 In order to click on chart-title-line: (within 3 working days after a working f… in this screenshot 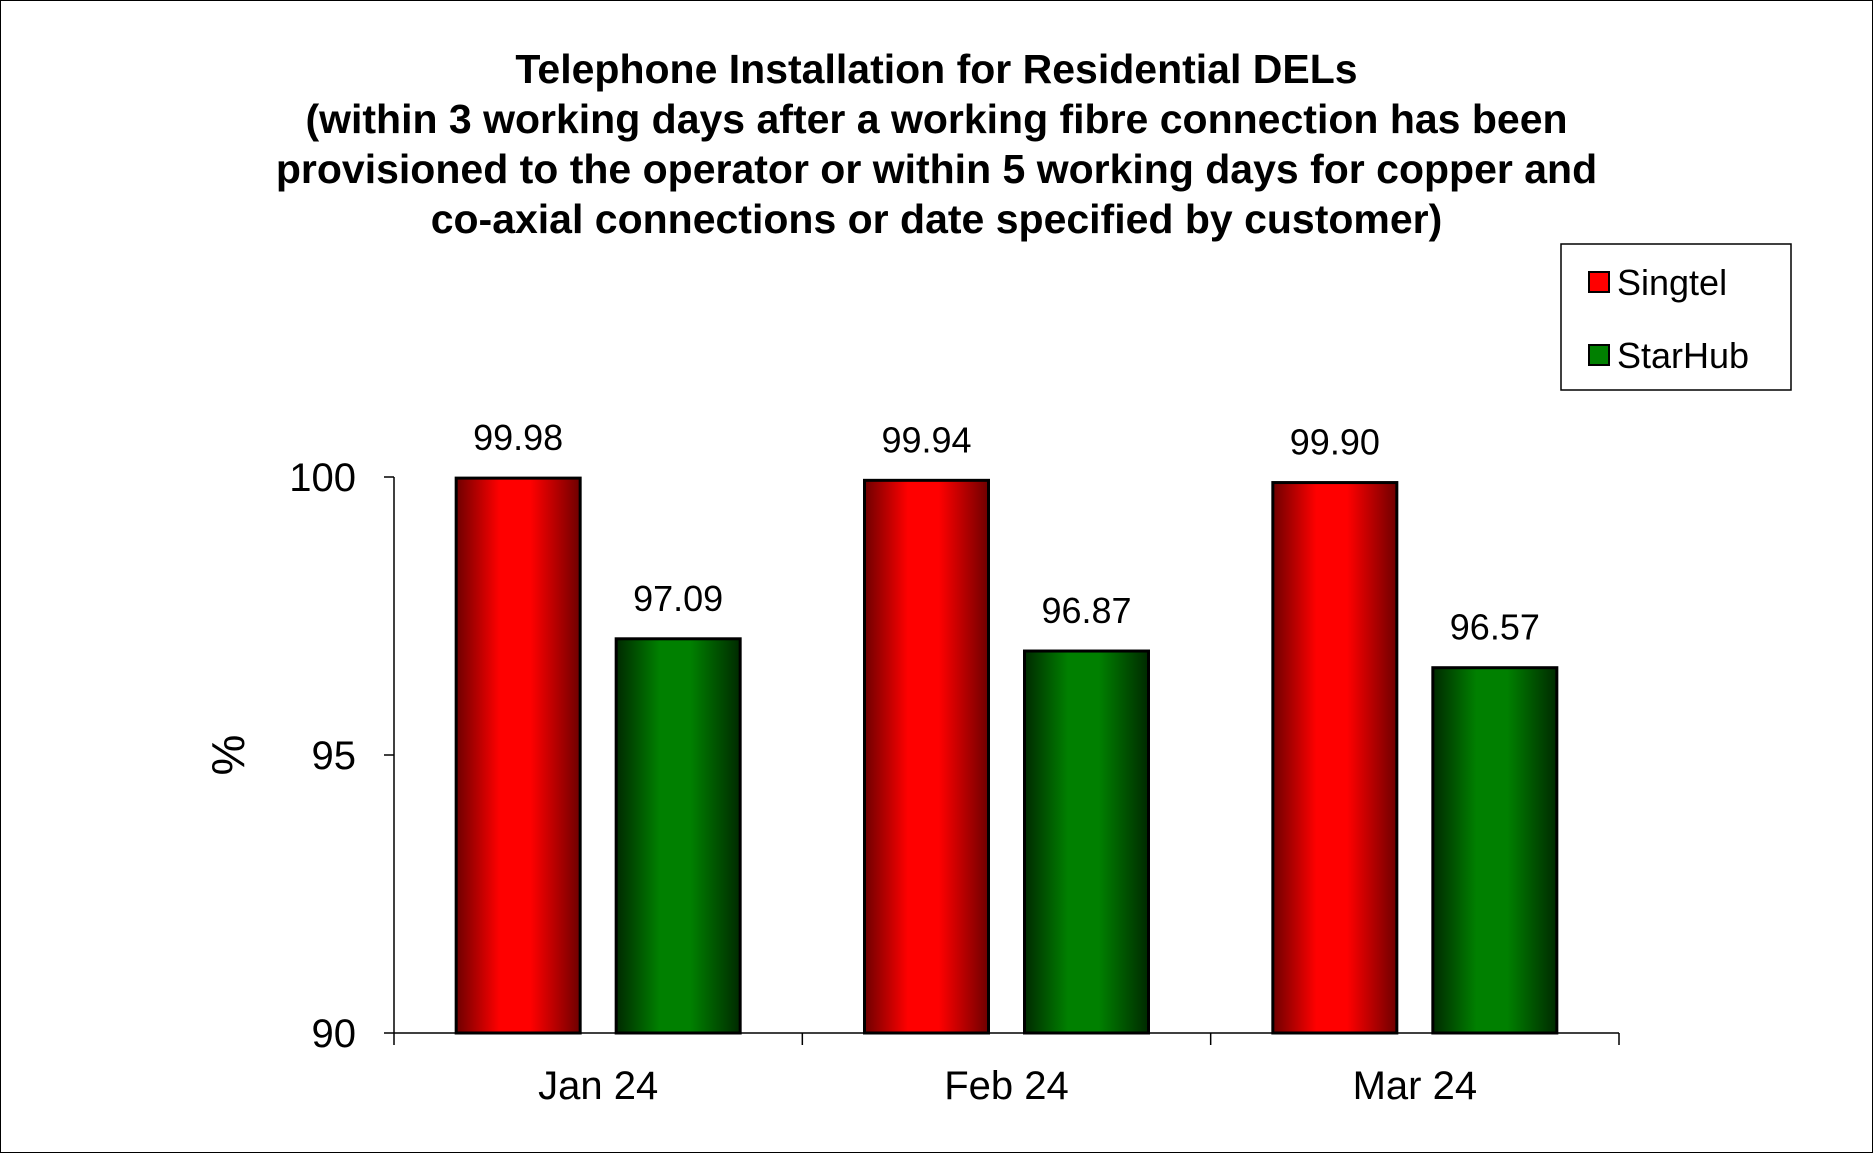, I will do `click(936, 119)`.